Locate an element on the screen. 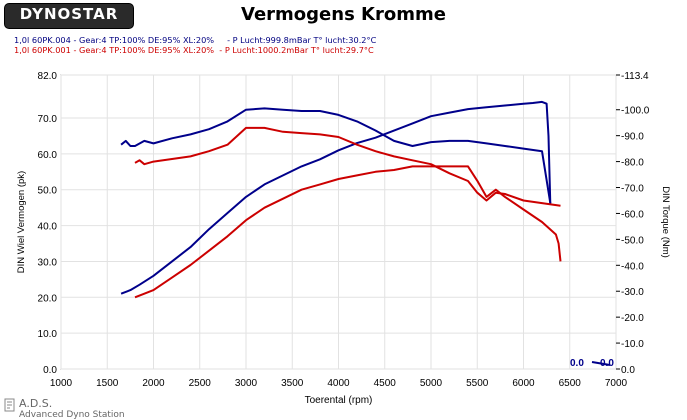 This screenshot has width=687, height=420. cursor-readout-1: 0.0 is located at coordinates (577, 363).